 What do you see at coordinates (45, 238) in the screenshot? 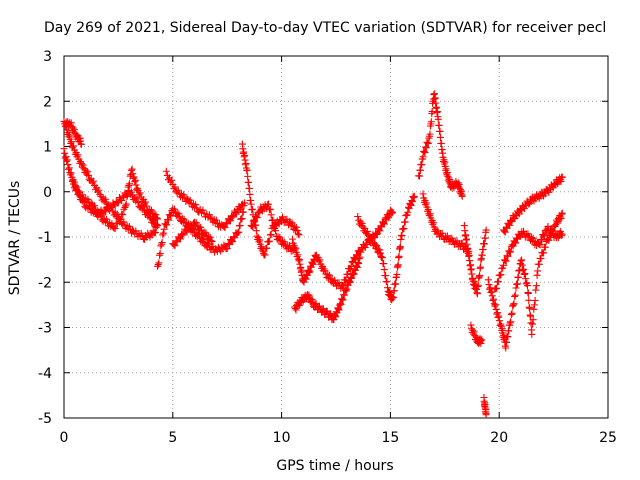
I see `y-tick-label: -1` at bounding box center [45, 238].